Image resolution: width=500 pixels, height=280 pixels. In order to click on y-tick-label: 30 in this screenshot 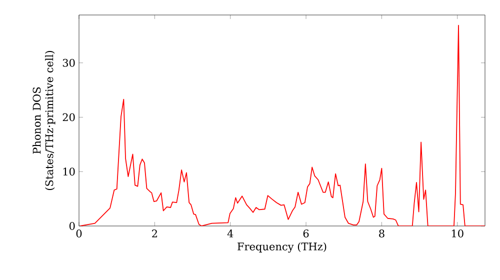, I will do `click(68, 62)`.